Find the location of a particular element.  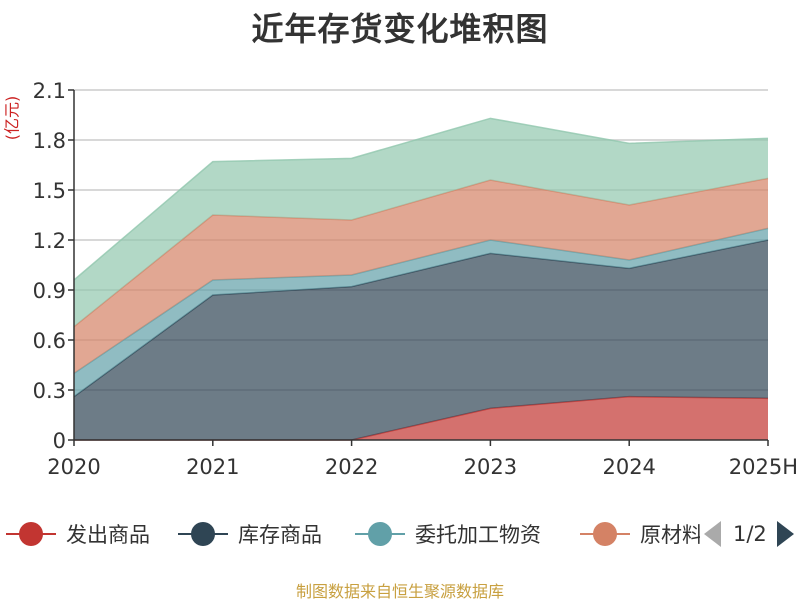

legend-item-weituo: 委托加工物资 is located at coordinates (448, 534).